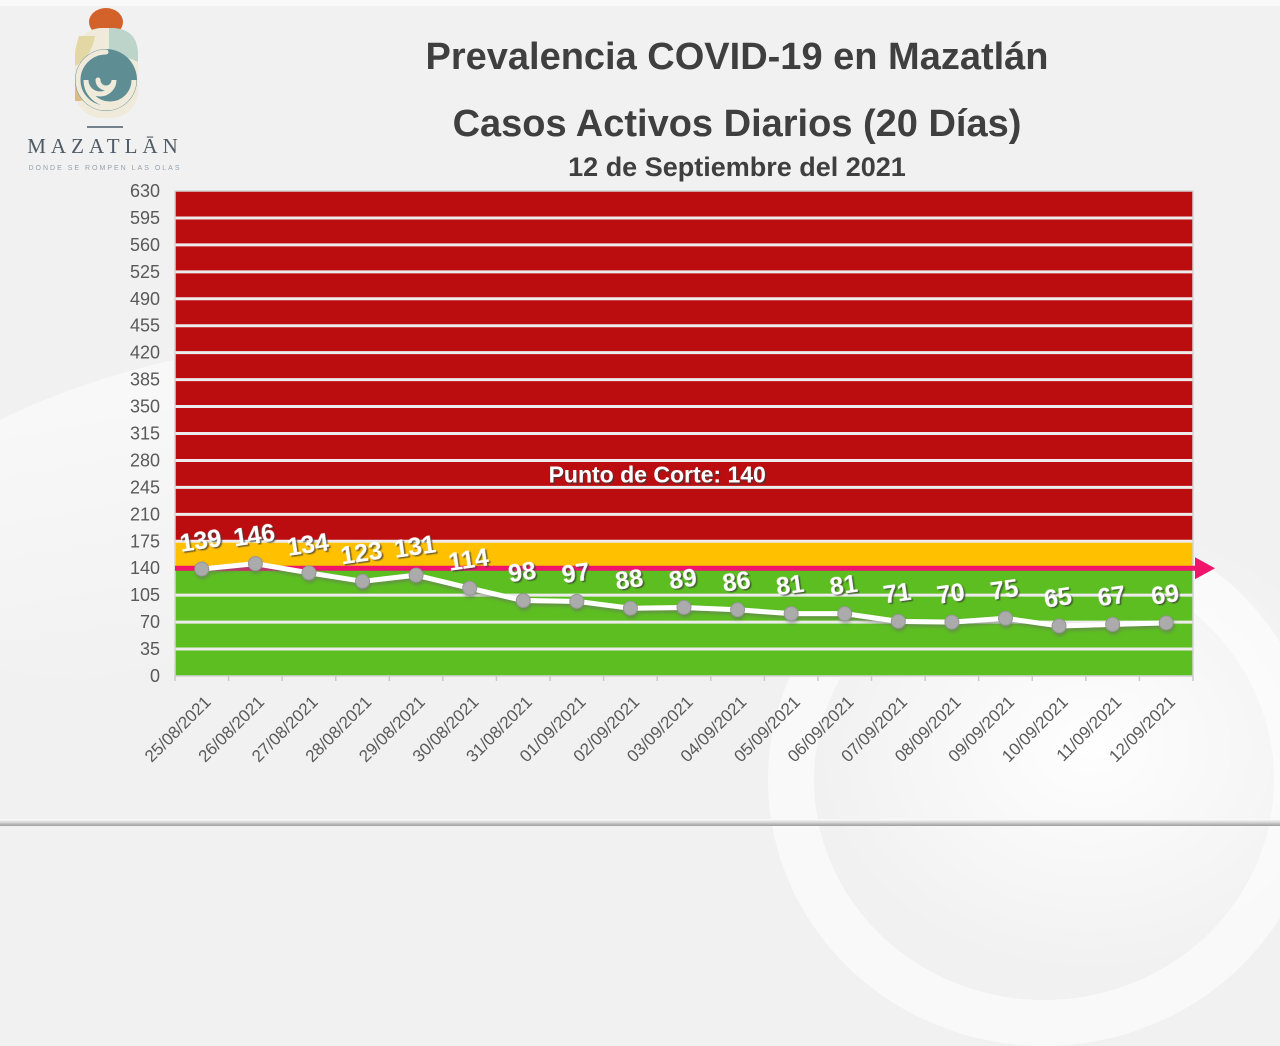  Describe the element at coordinates (682, 580) in the screenshot. I see `data-value-label: 89` at that location.